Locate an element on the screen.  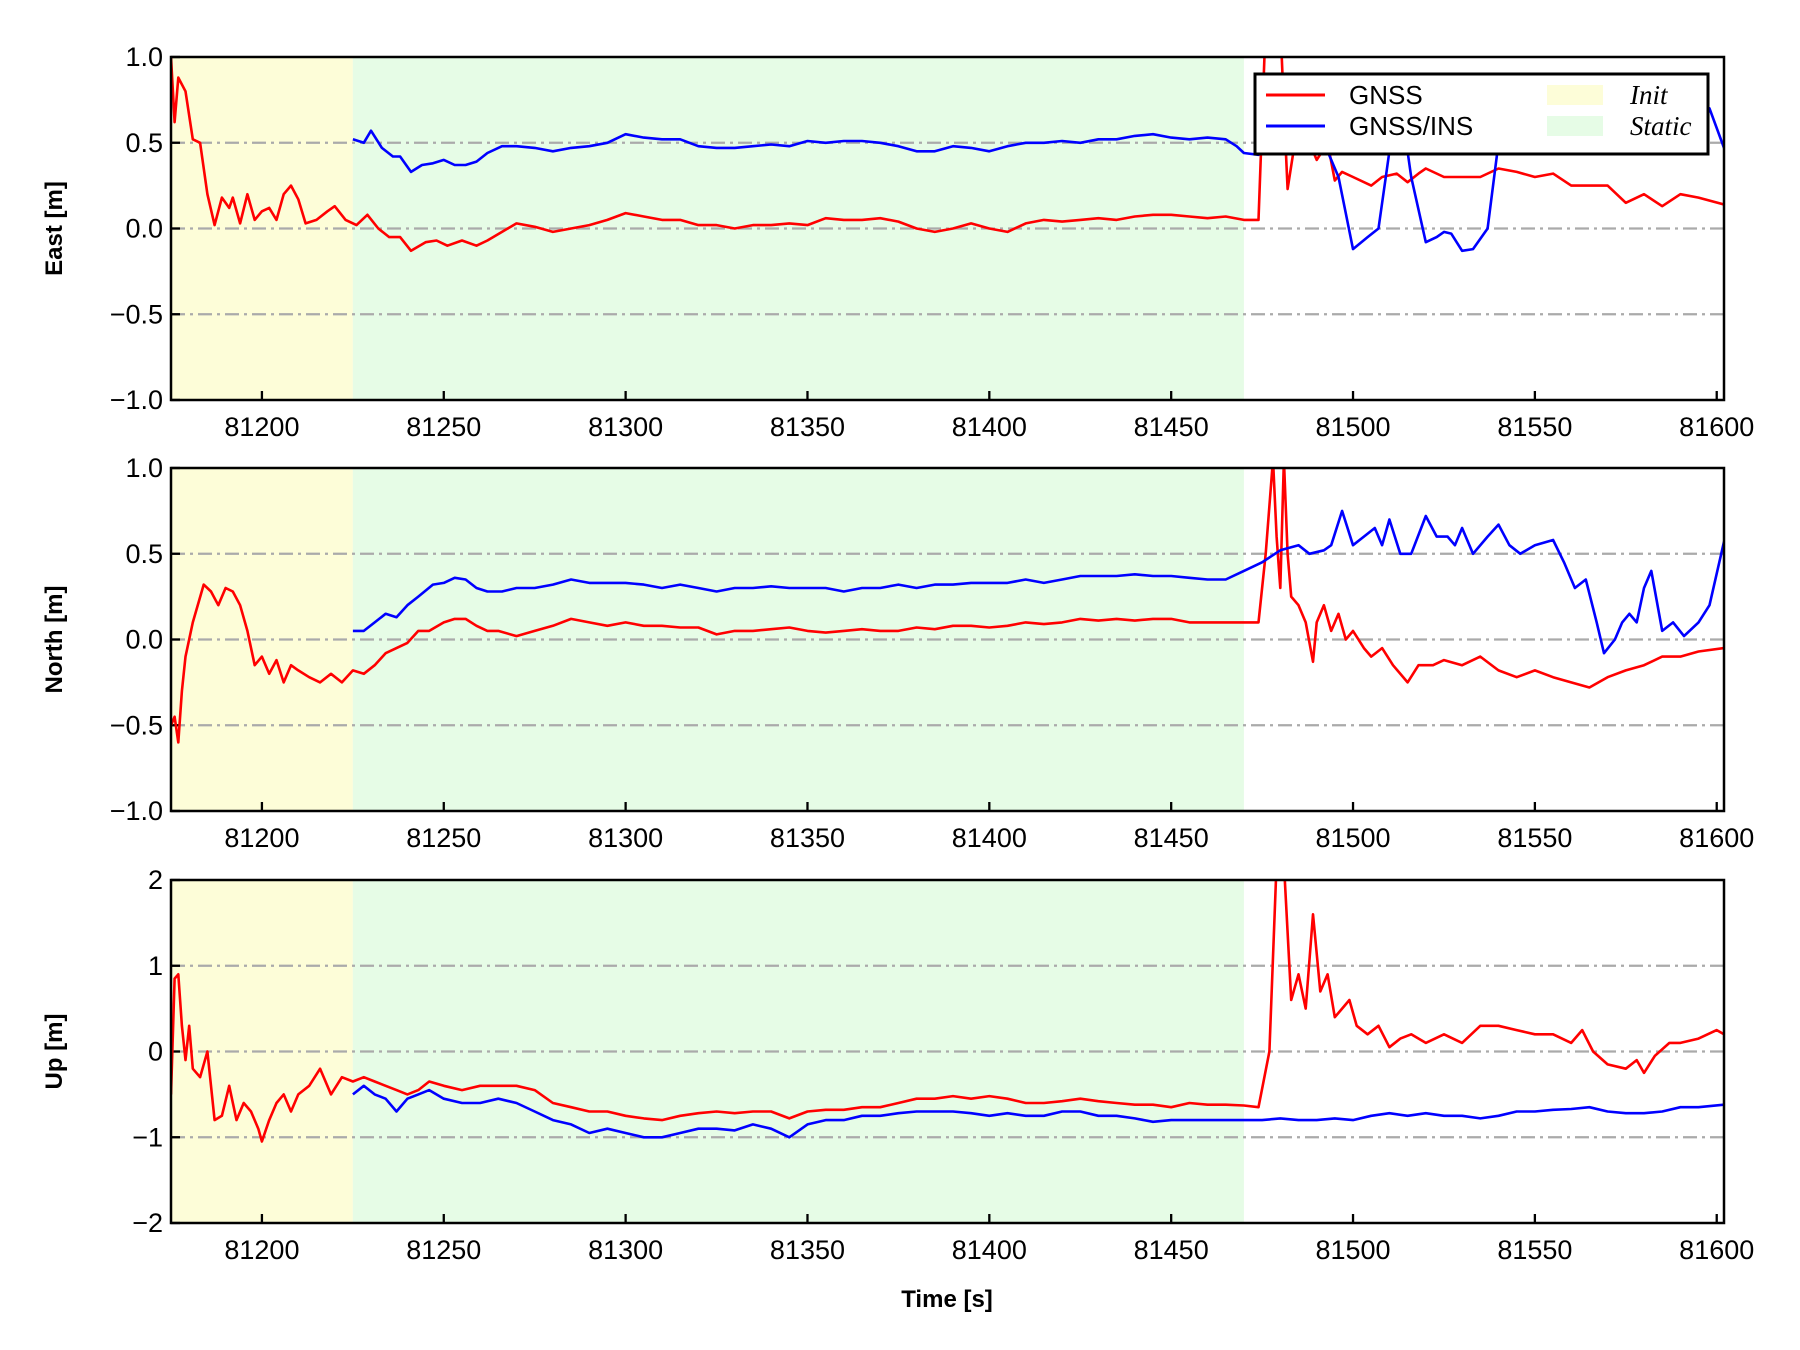
y-tick-label: −2 is located at coordinates (147, 1223).